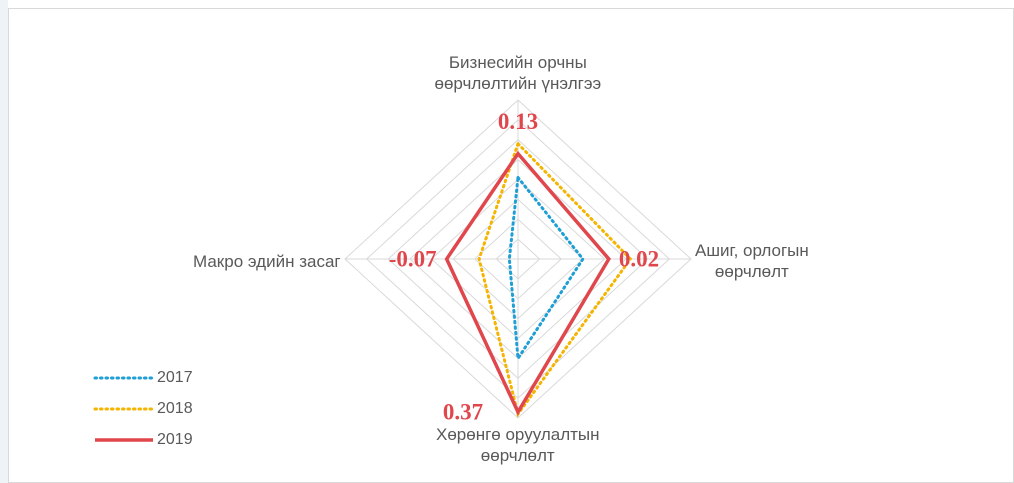 Image resolution: width=1014 pixels, height=483 pixels. Describe the element at coordinates (518, 445) in the screenshot. I see `category-label: Хөрөнгө оруулалтын өөрчлөлт` at that location.